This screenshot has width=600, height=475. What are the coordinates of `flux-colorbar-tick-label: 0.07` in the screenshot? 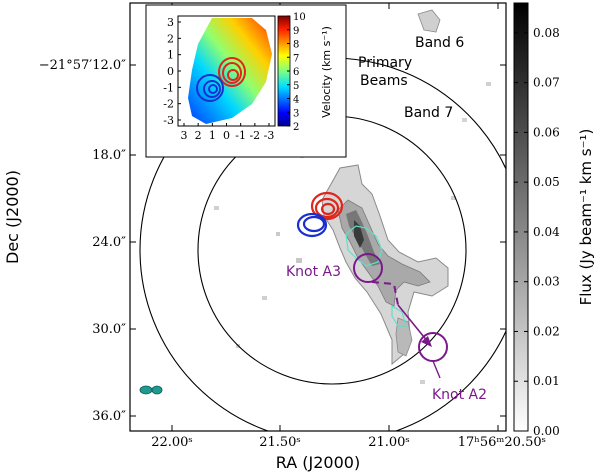 It's located at (546, 83).